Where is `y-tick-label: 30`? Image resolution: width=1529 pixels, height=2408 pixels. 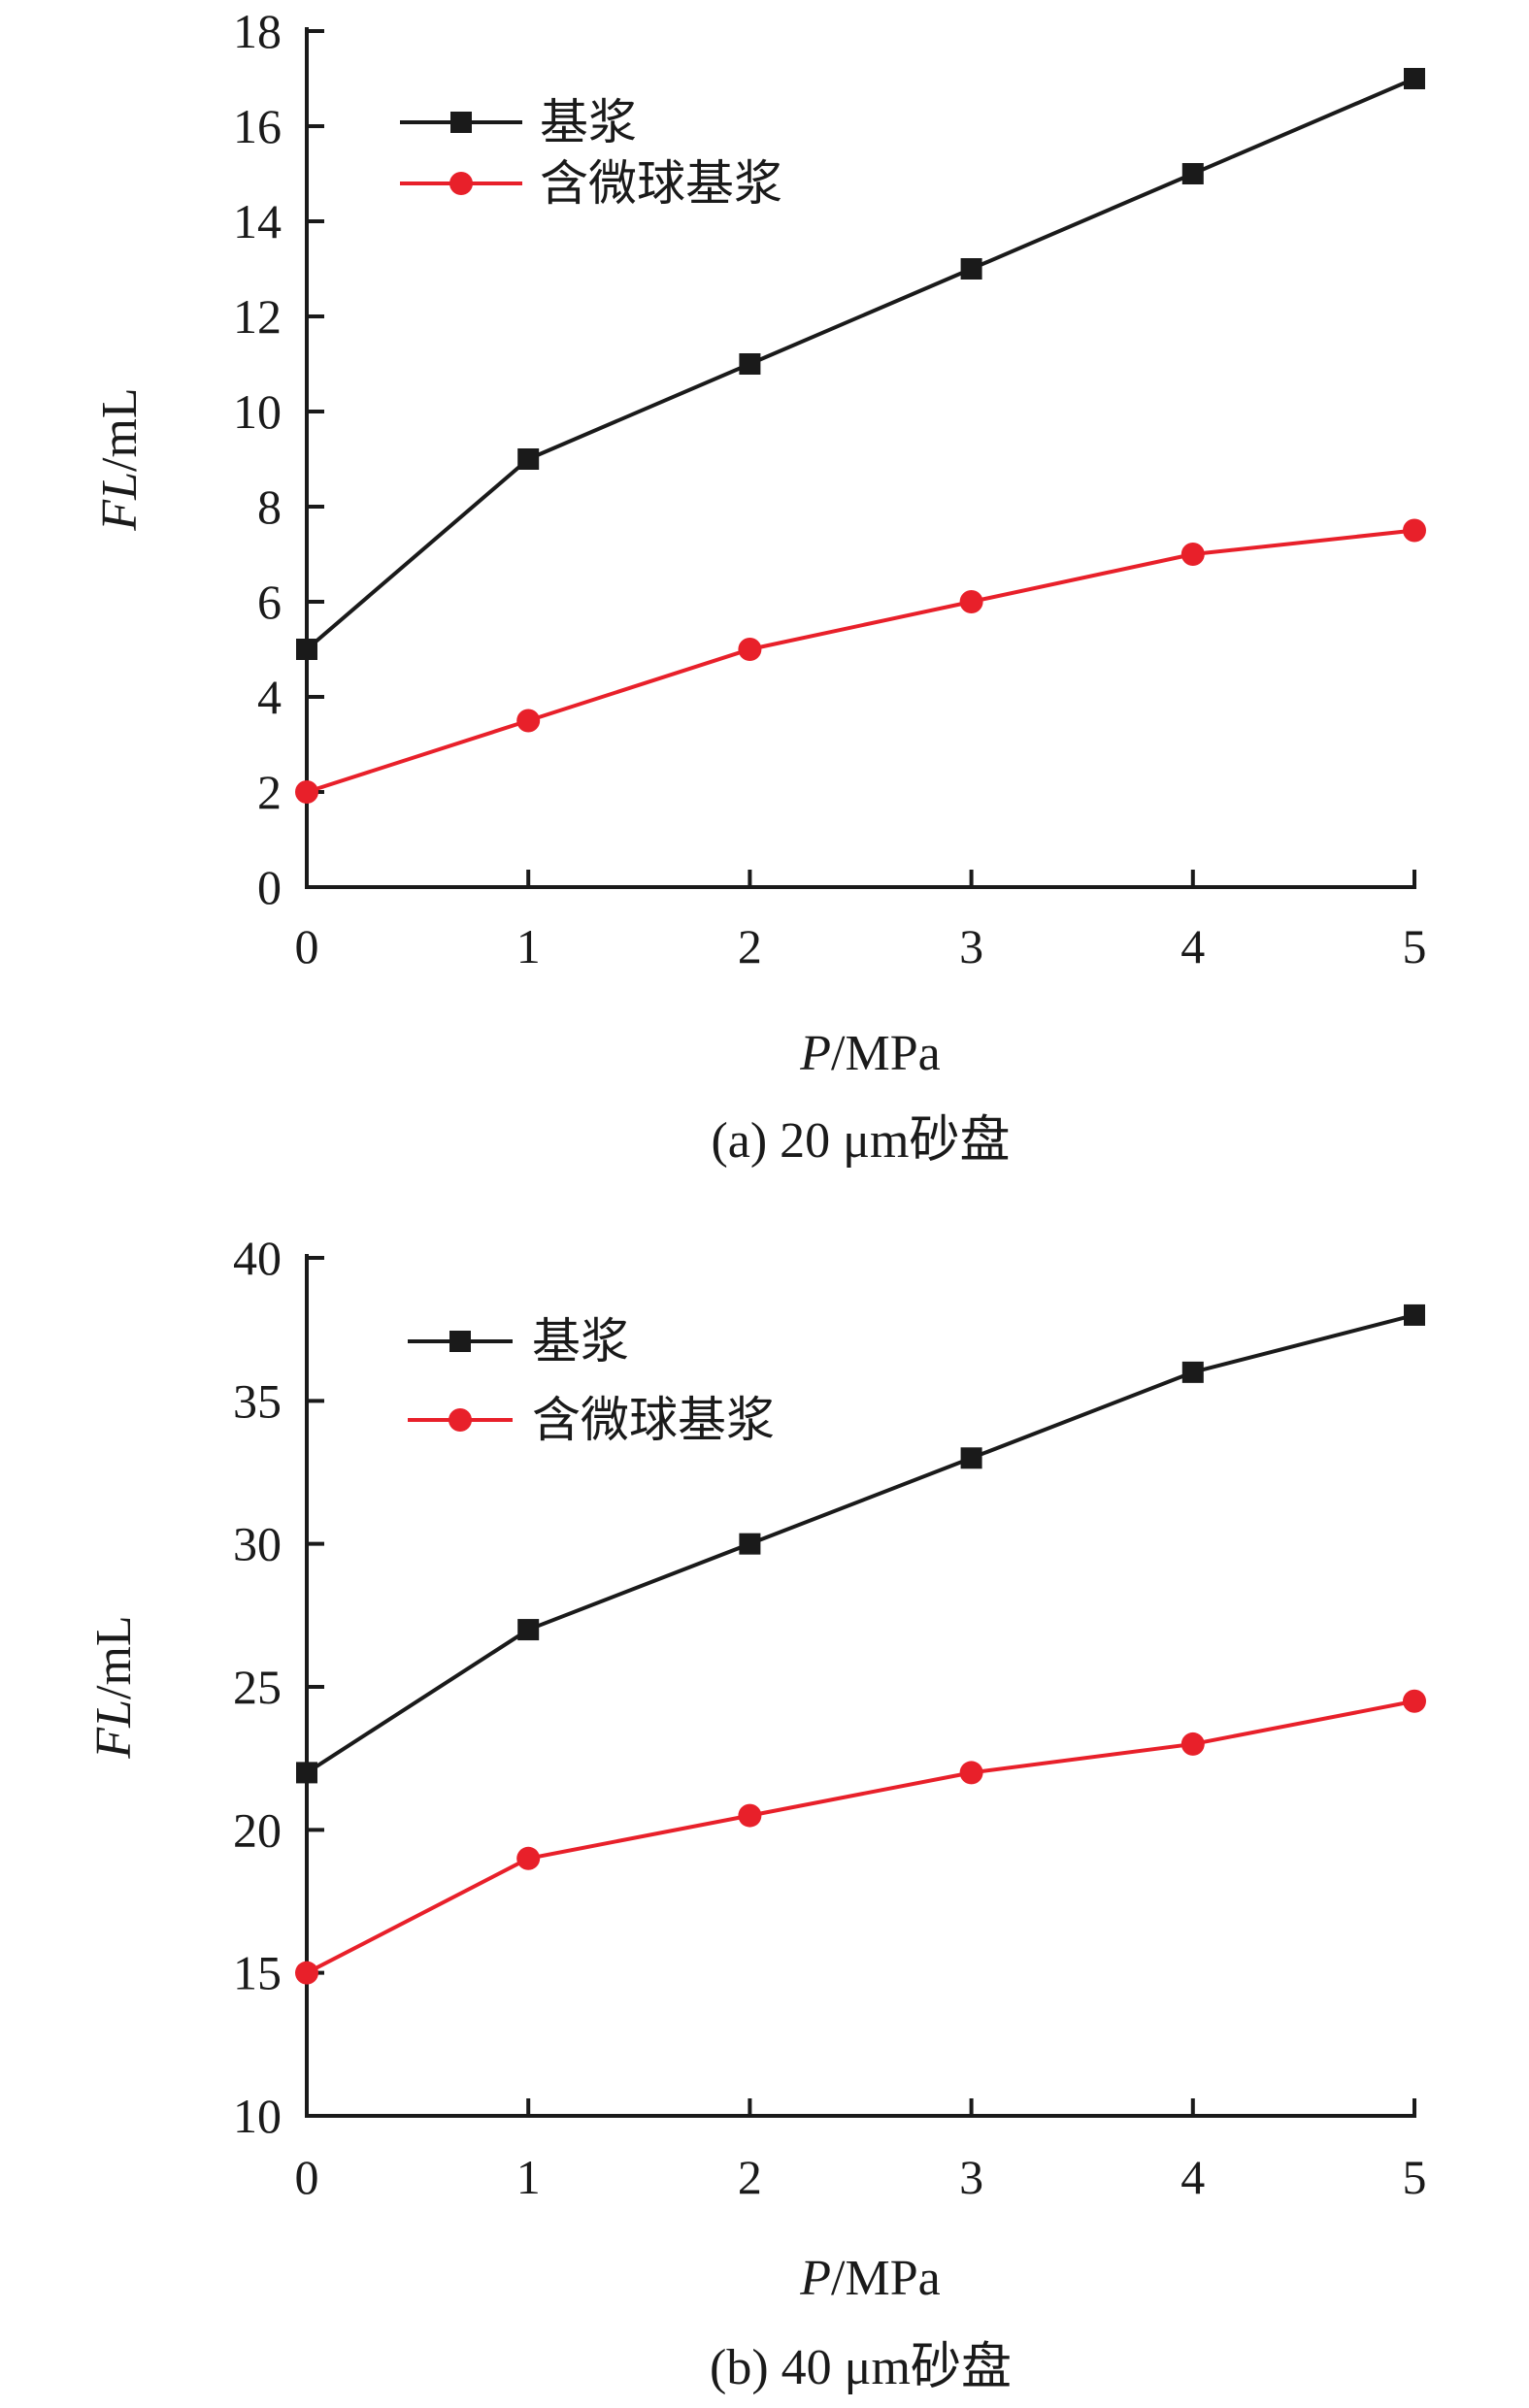 y-tick-label: 30 is located at coordinates (257, 1544).